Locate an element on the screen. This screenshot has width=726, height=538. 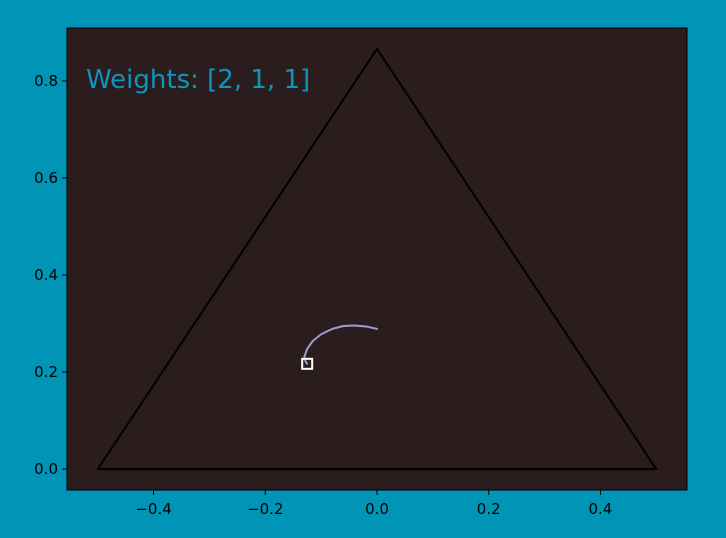
y-tick-label: 0.6 is located at coordinates (46, 178).